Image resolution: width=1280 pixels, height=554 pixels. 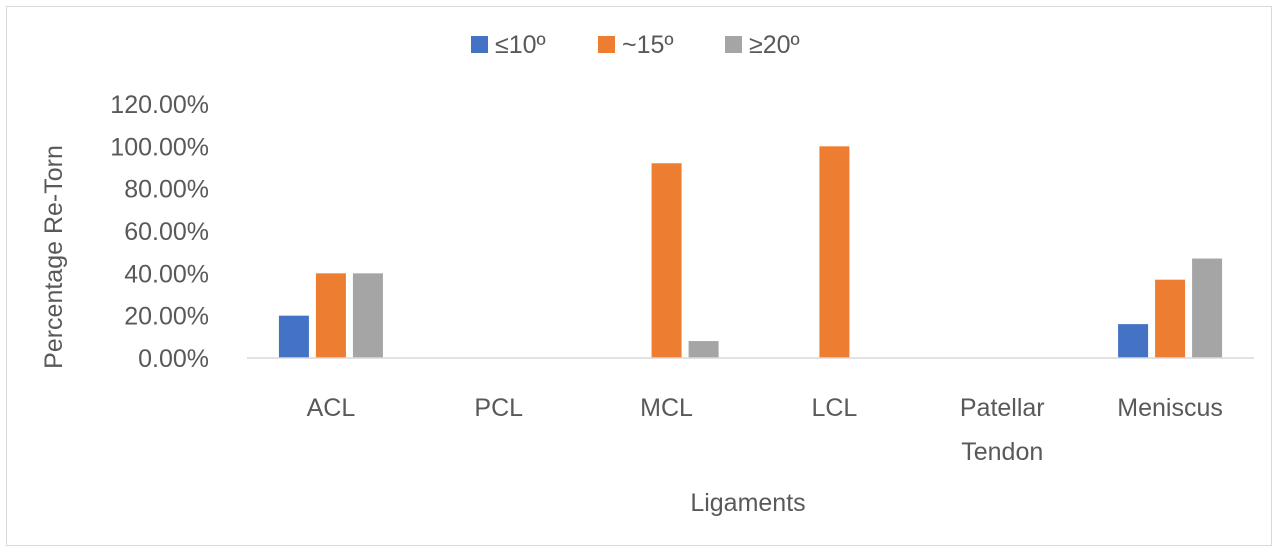 I want to click on x-tick-label: Patellar, so click(x=1002, y=408).